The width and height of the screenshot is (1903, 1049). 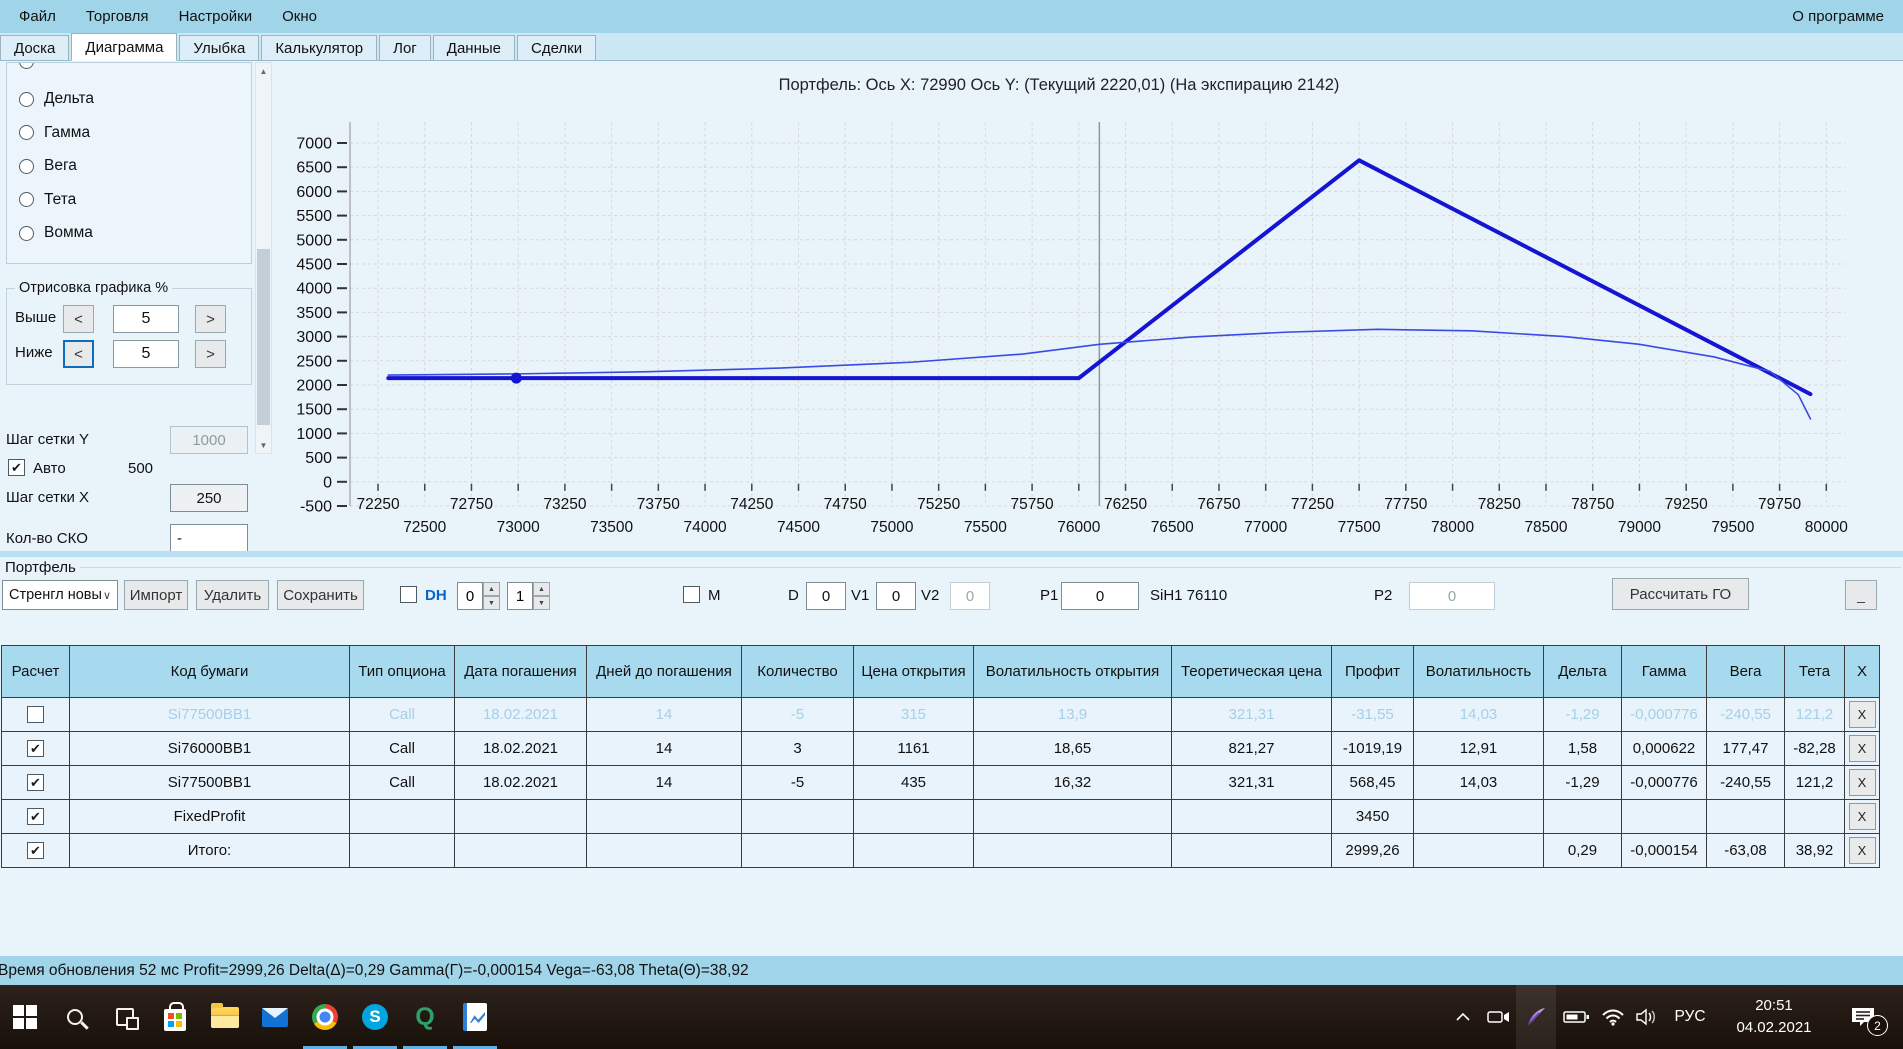 I want to click on d-input, so click(x=826, y=596).